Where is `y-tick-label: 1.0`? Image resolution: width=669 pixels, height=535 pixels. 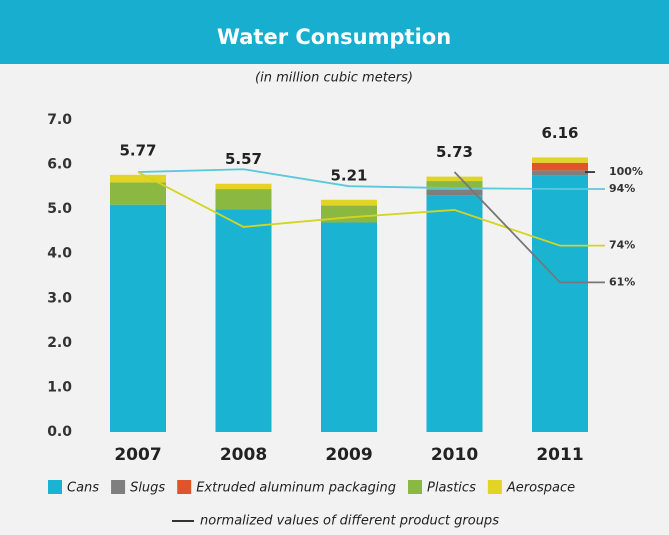 y-tick-label: 1.0 is located at coordinates (59, 387).